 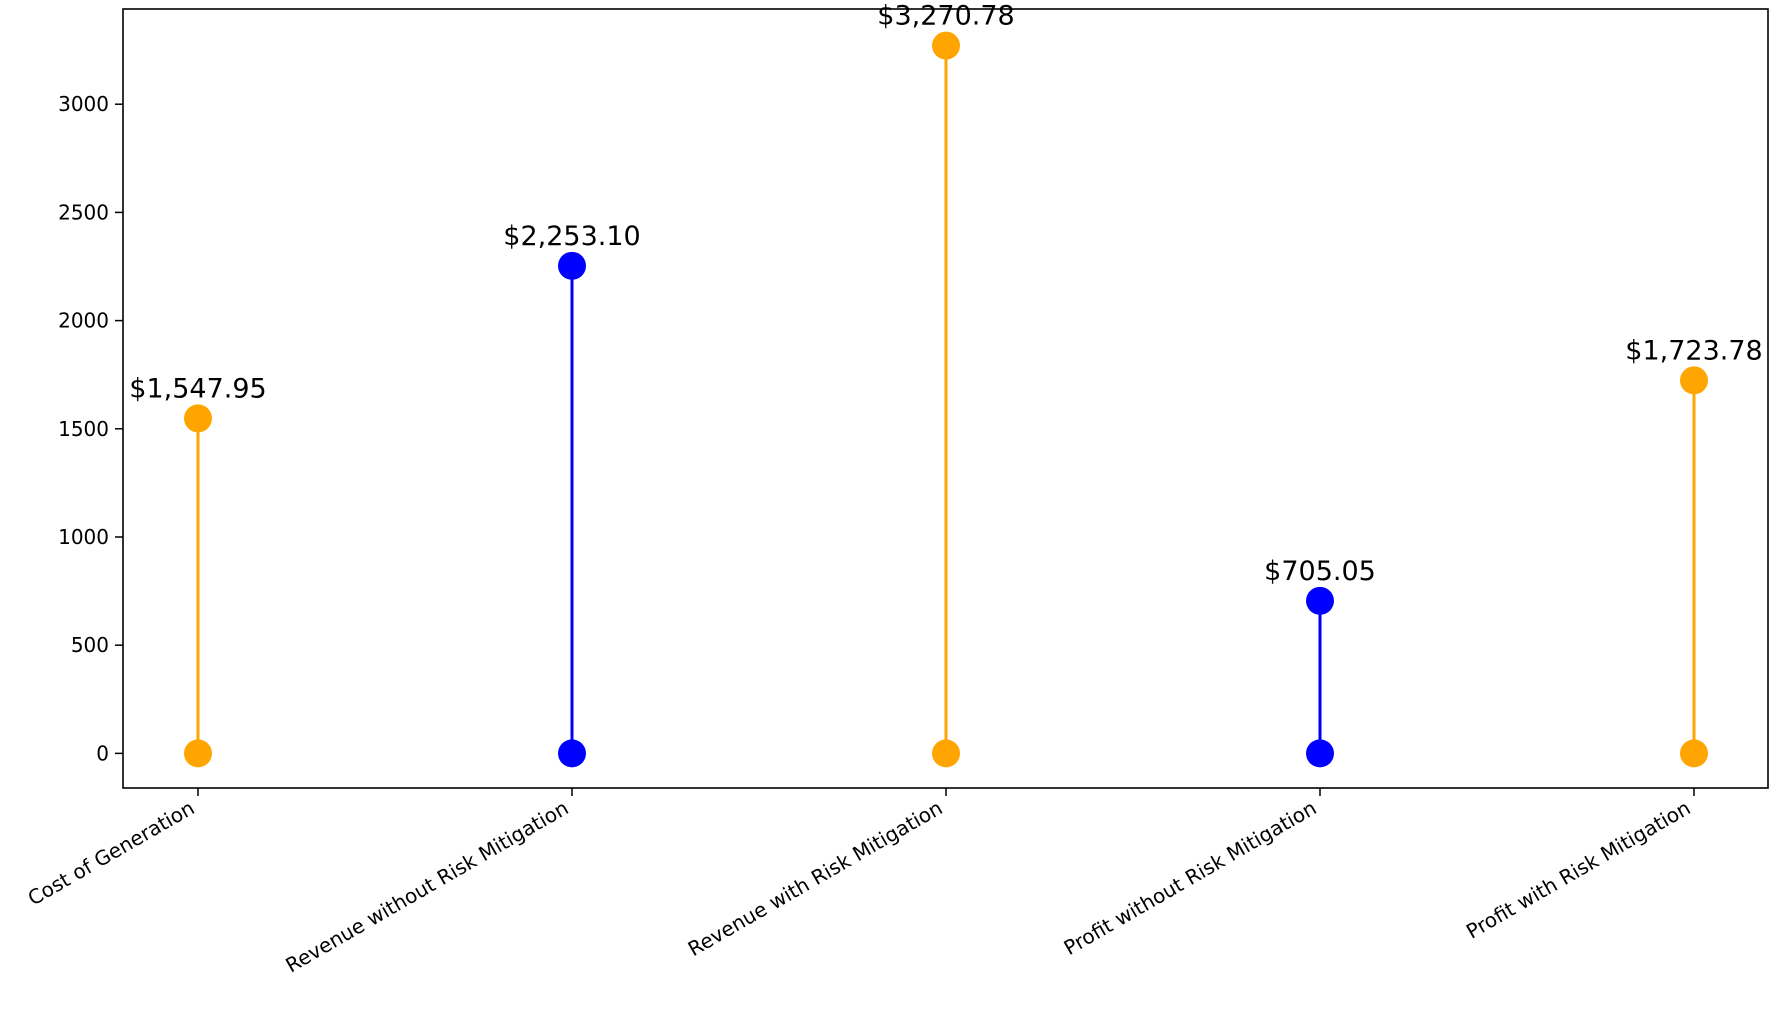 I want to click on x-tick-label: Profit without Risk Mitigation, so click(x=1190, y=878).